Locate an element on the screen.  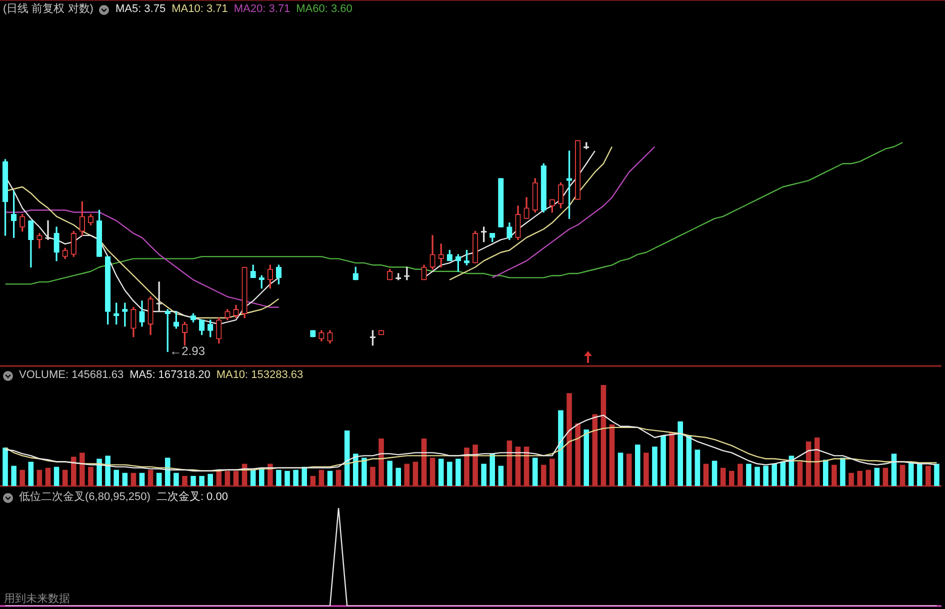
text: 二次金叉: 0.00 is located at coordinates (192, 497).